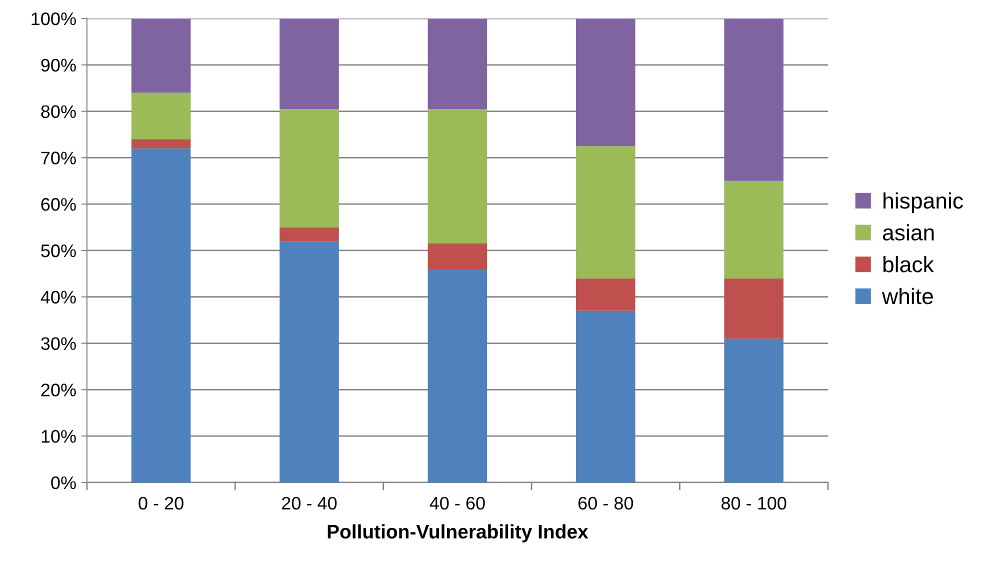  What do you see at coordinates (54, 19) in the screenshot?
I see `y-tick-label: 100%` at bounding box center [54, 19].